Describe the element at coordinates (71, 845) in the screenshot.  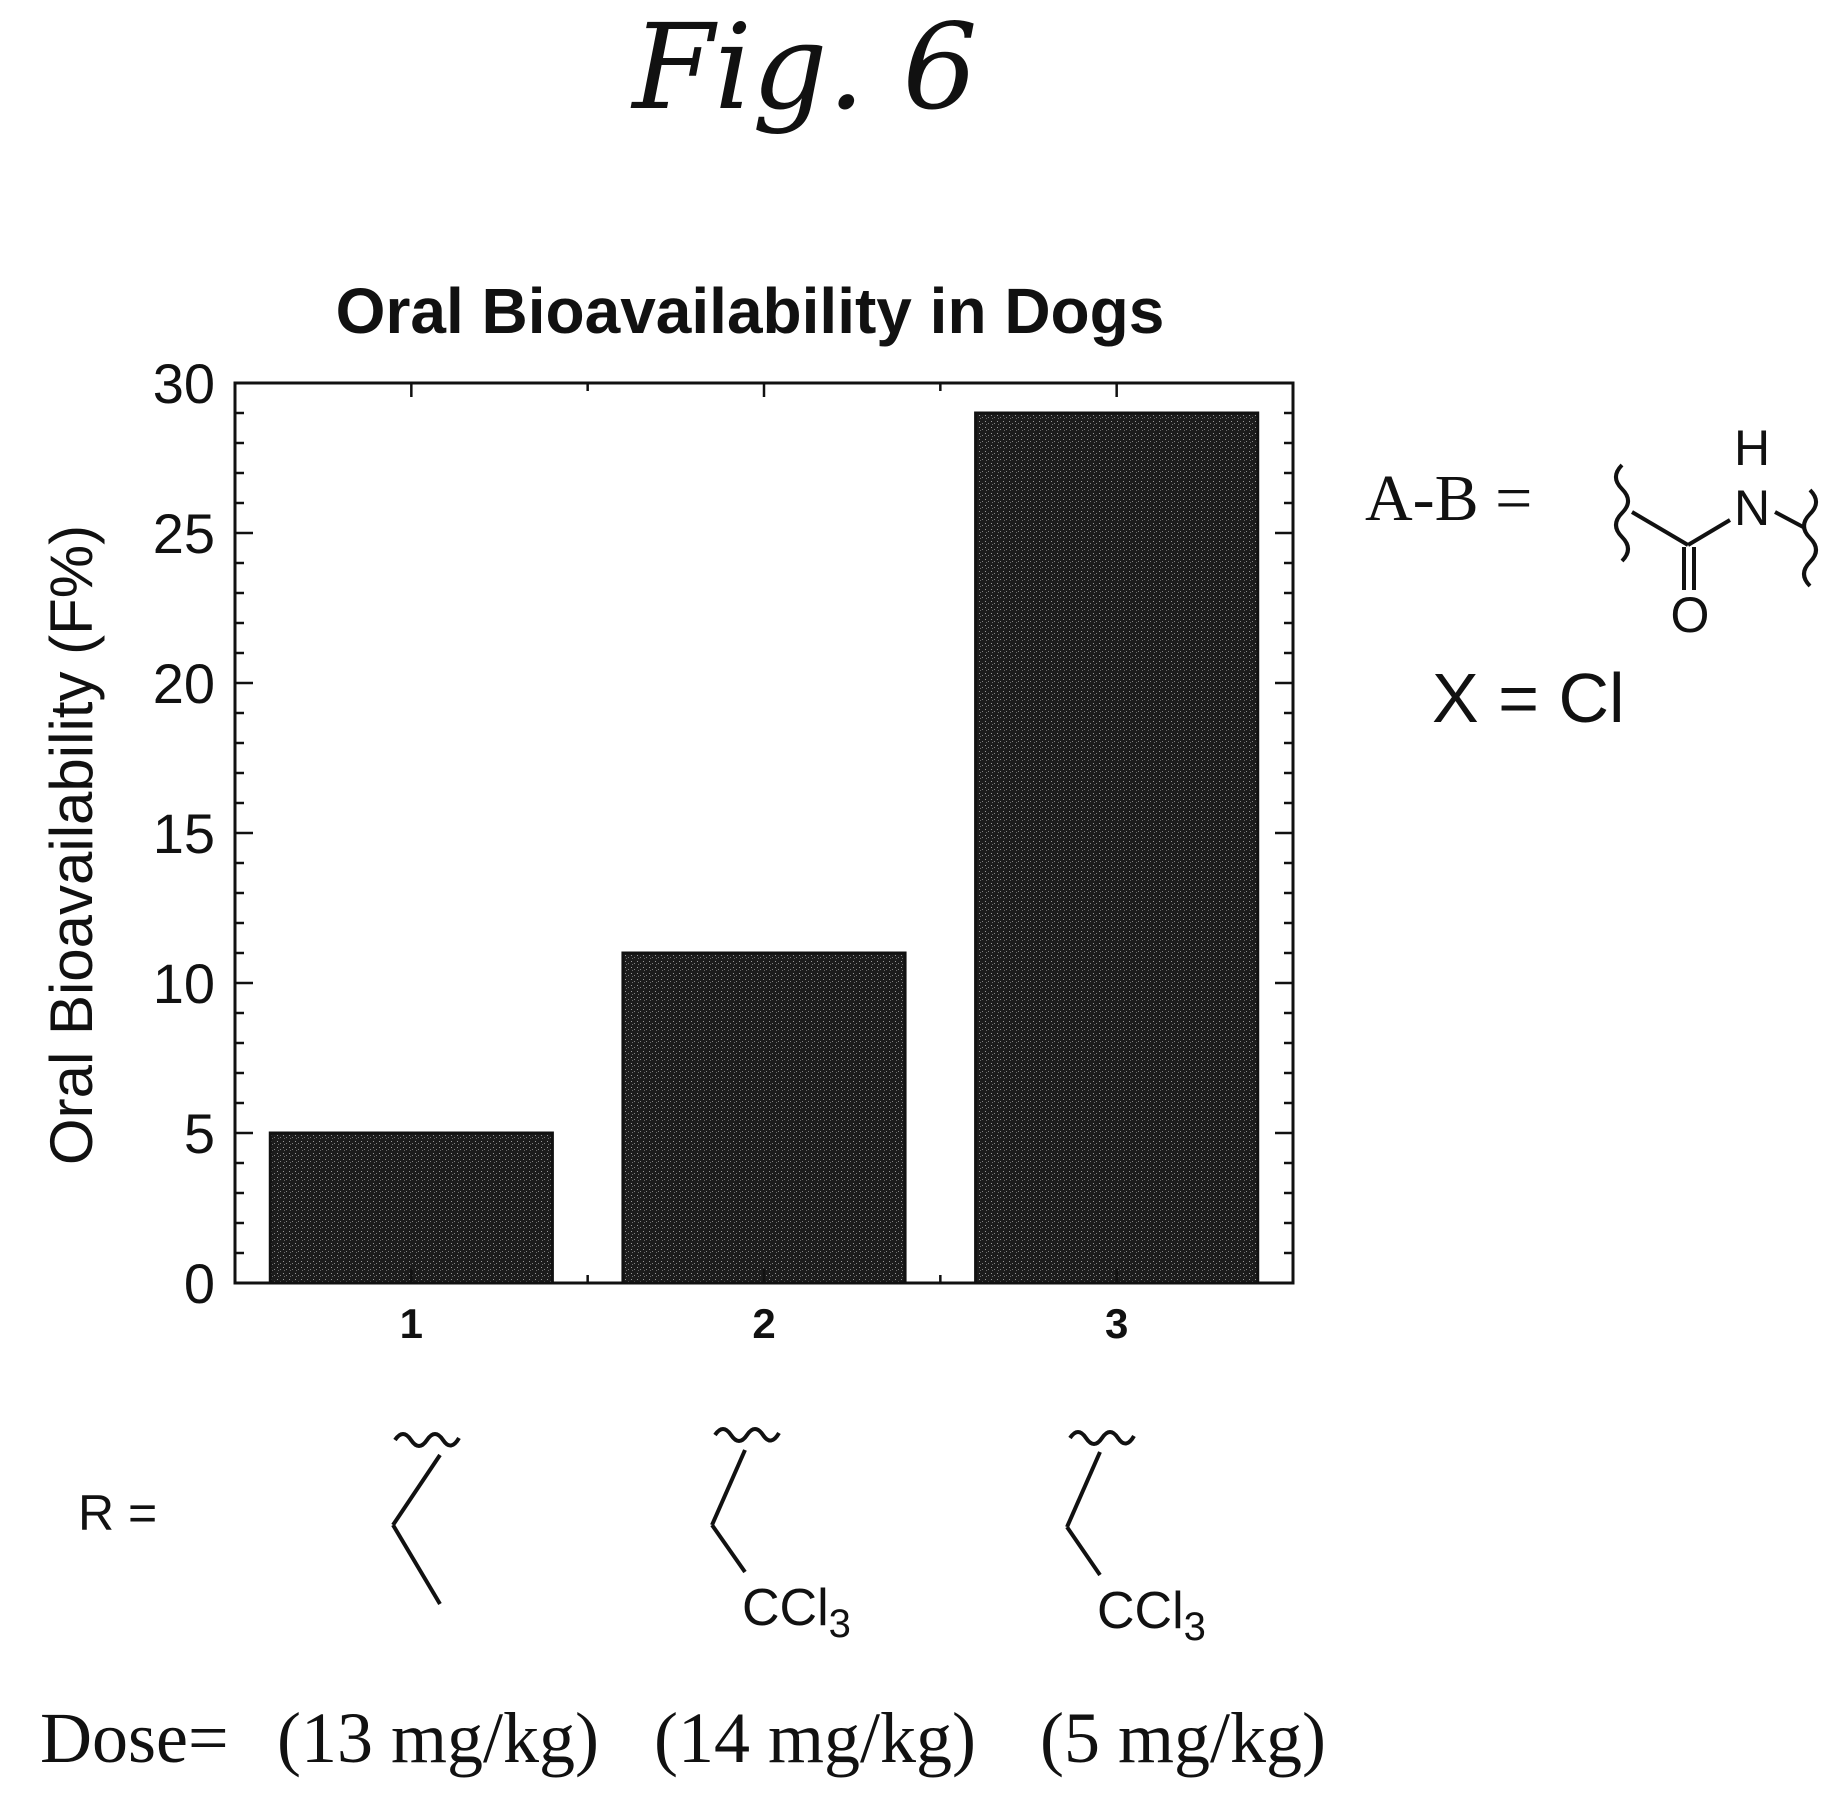
I see `y-axis-label: Oral Bioavailability (F%)` at that location.